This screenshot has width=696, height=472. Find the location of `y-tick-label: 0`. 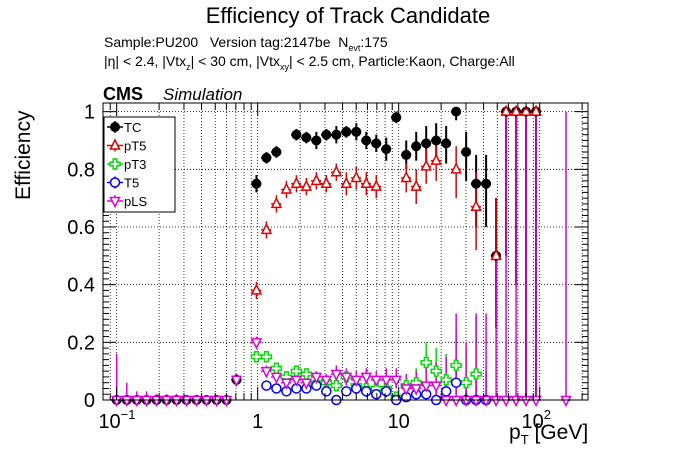

y-tick-label: 0 is located at coordinates (89, 401).